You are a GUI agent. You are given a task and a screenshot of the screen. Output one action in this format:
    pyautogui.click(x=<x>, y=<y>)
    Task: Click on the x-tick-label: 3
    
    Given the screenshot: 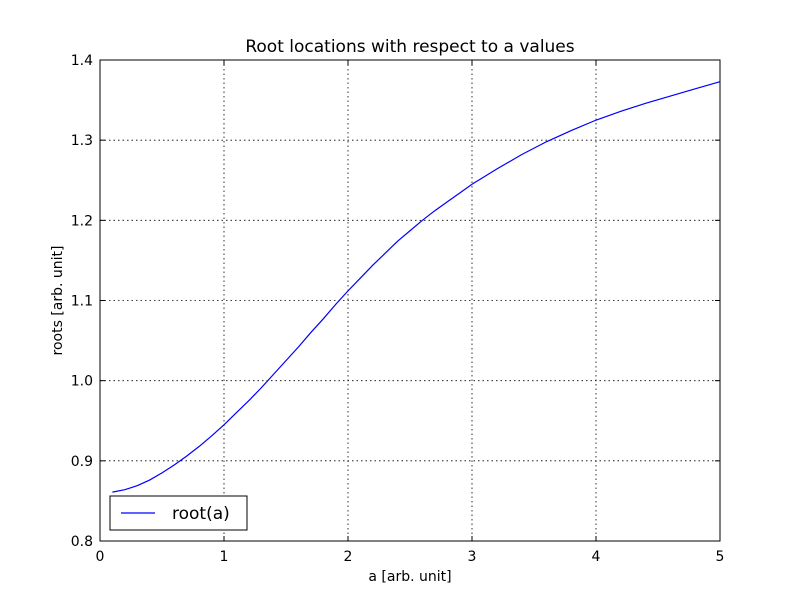 What is the action you would take?
    pyautogui.click(x=472, y=557)
    